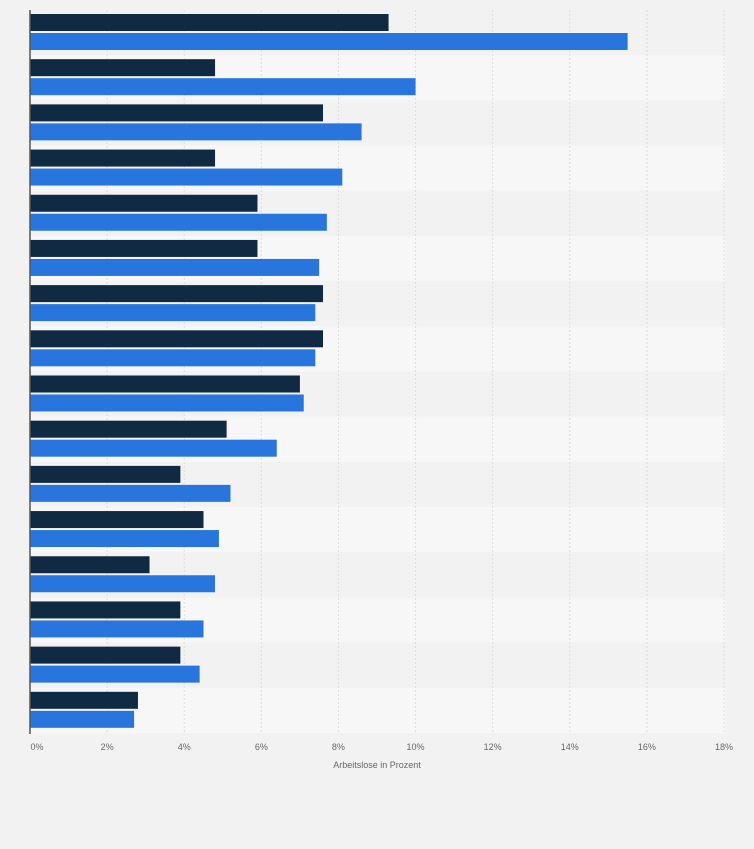  I want to click on x-tick-label: 8%, so click(338, 747).